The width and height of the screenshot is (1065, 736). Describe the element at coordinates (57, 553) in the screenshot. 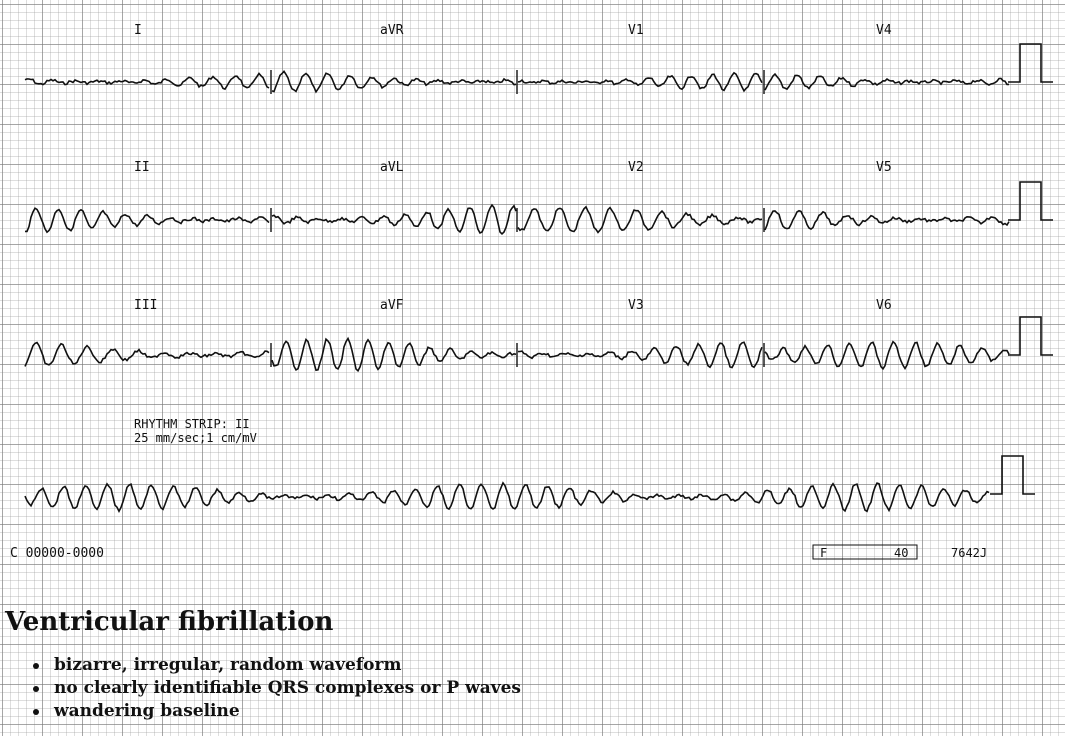

I see `patient-code: C 00000-0000` at that location.